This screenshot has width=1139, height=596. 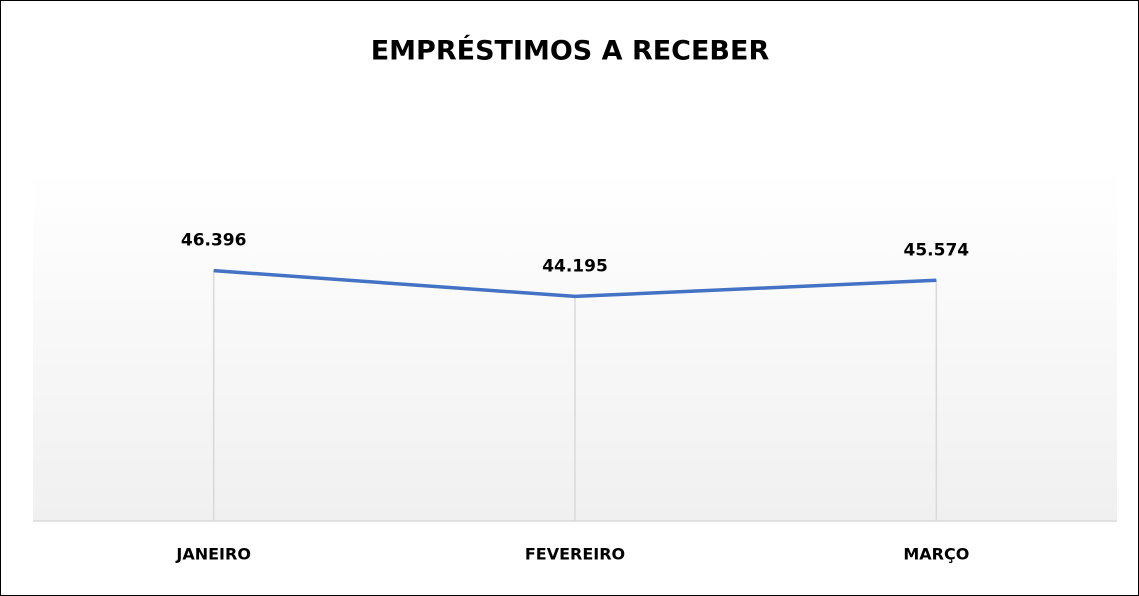 I want to click on data-label: 44.195, so click(x=575, y=266).